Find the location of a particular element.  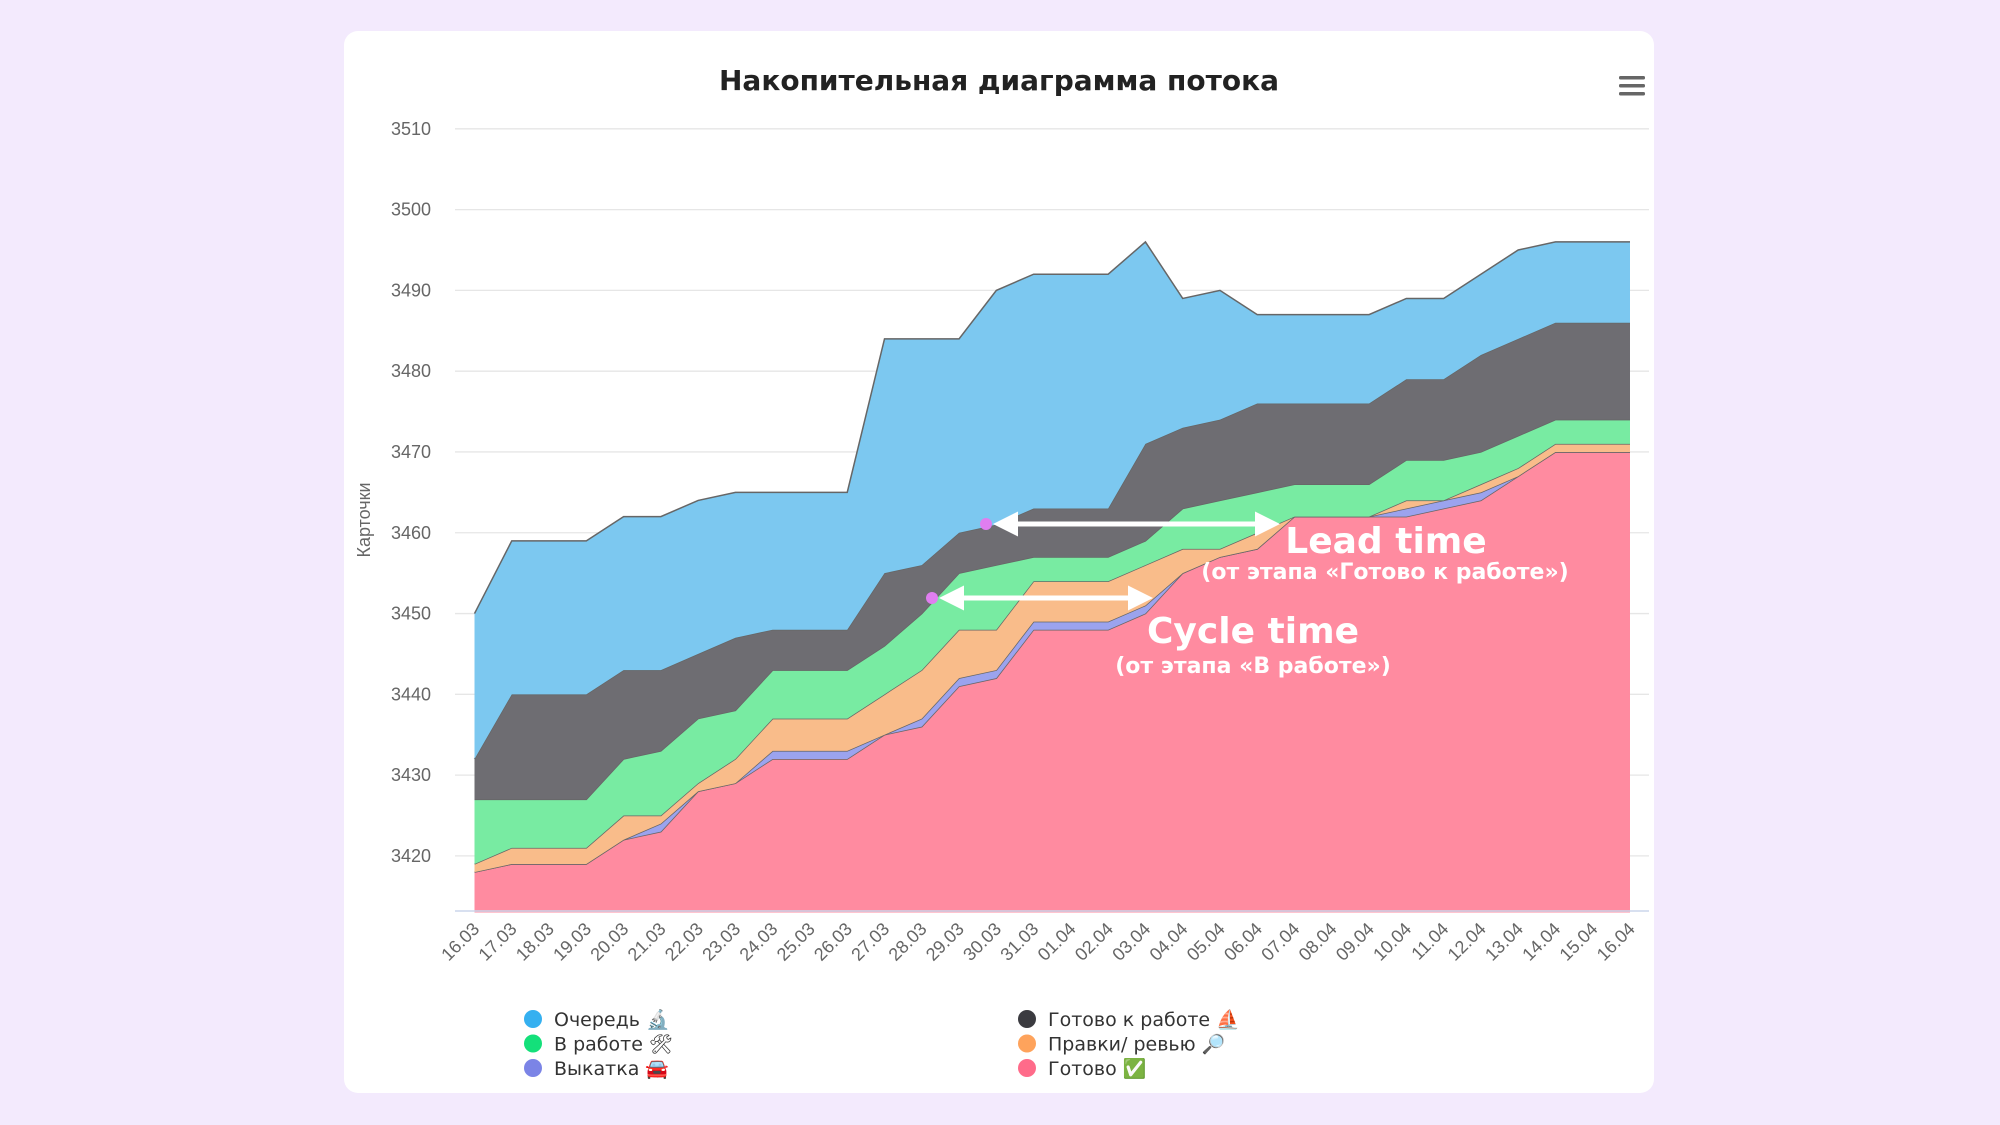

y-tick-label: 3470 is located at coordinates (411, 452).